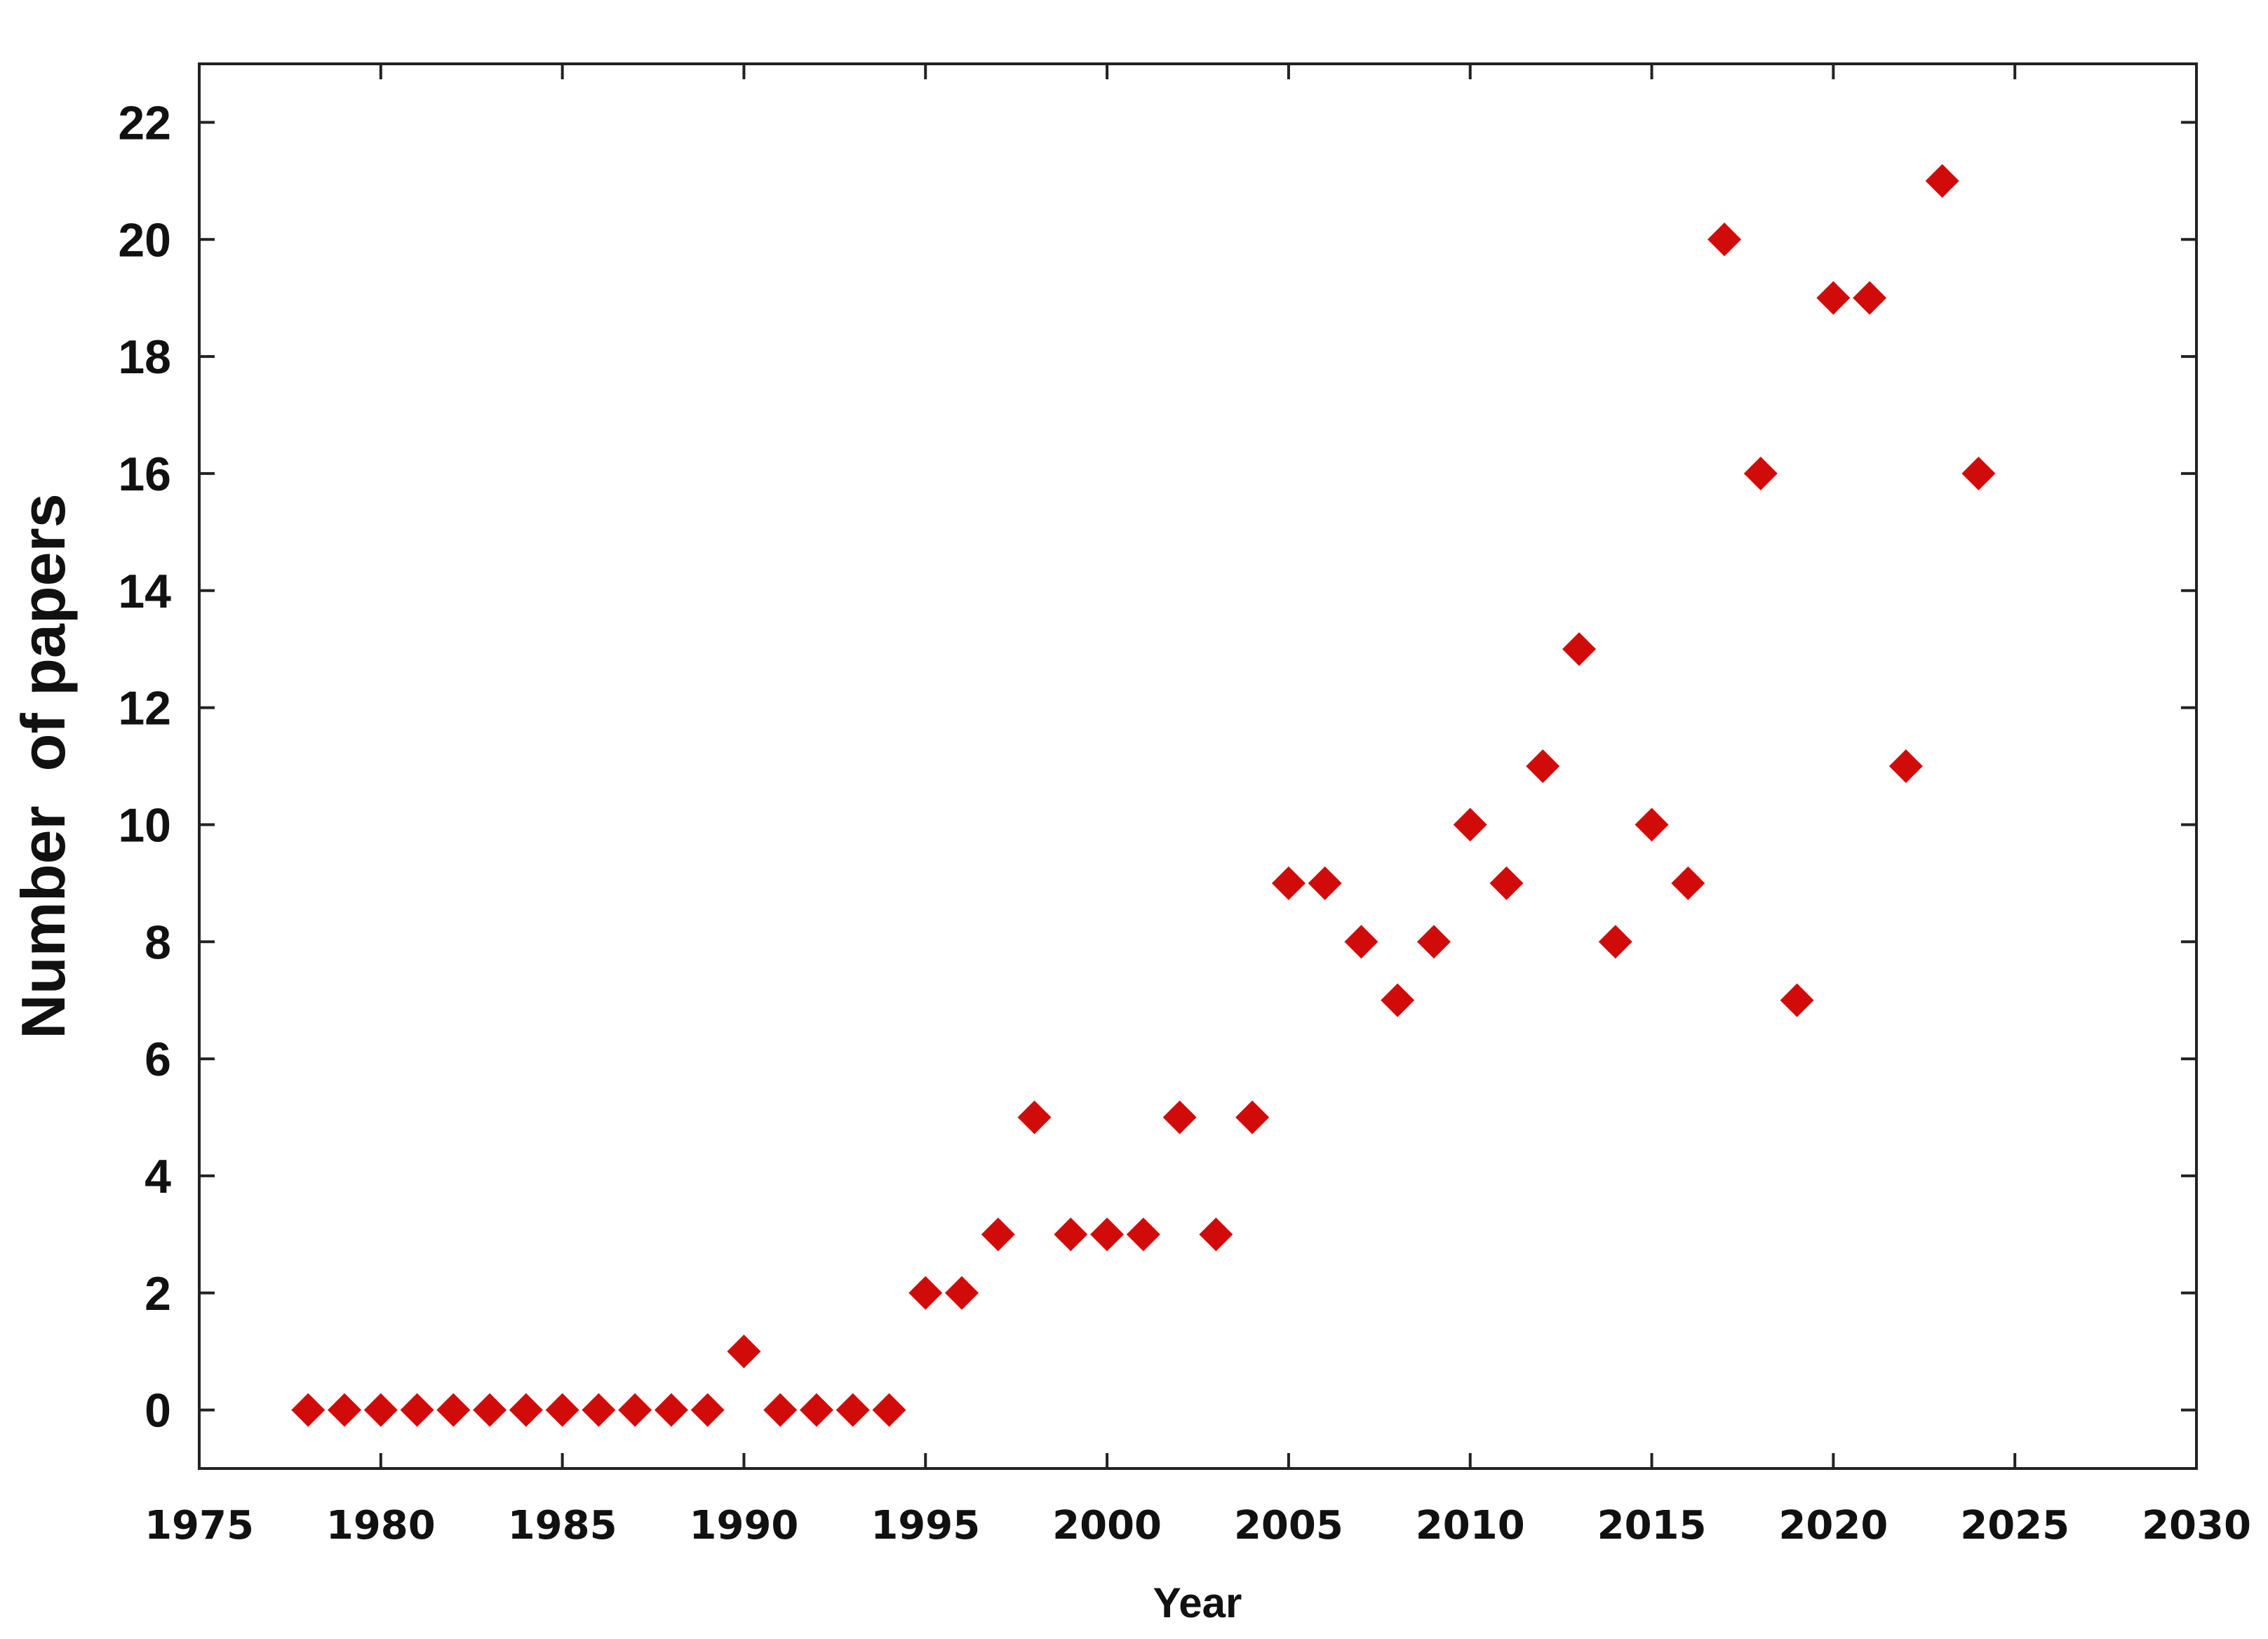  I want to click on y-tick-label: 22, so click(144, 122).